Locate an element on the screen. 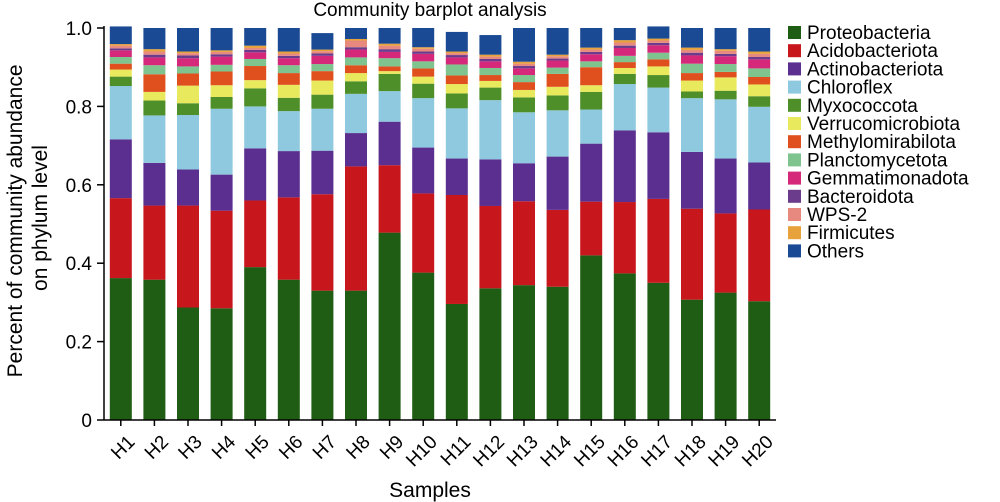 The image size is (1000, 502). bar-segment-verrucomicrobiota-h3 is located at coordinates (188, 94).